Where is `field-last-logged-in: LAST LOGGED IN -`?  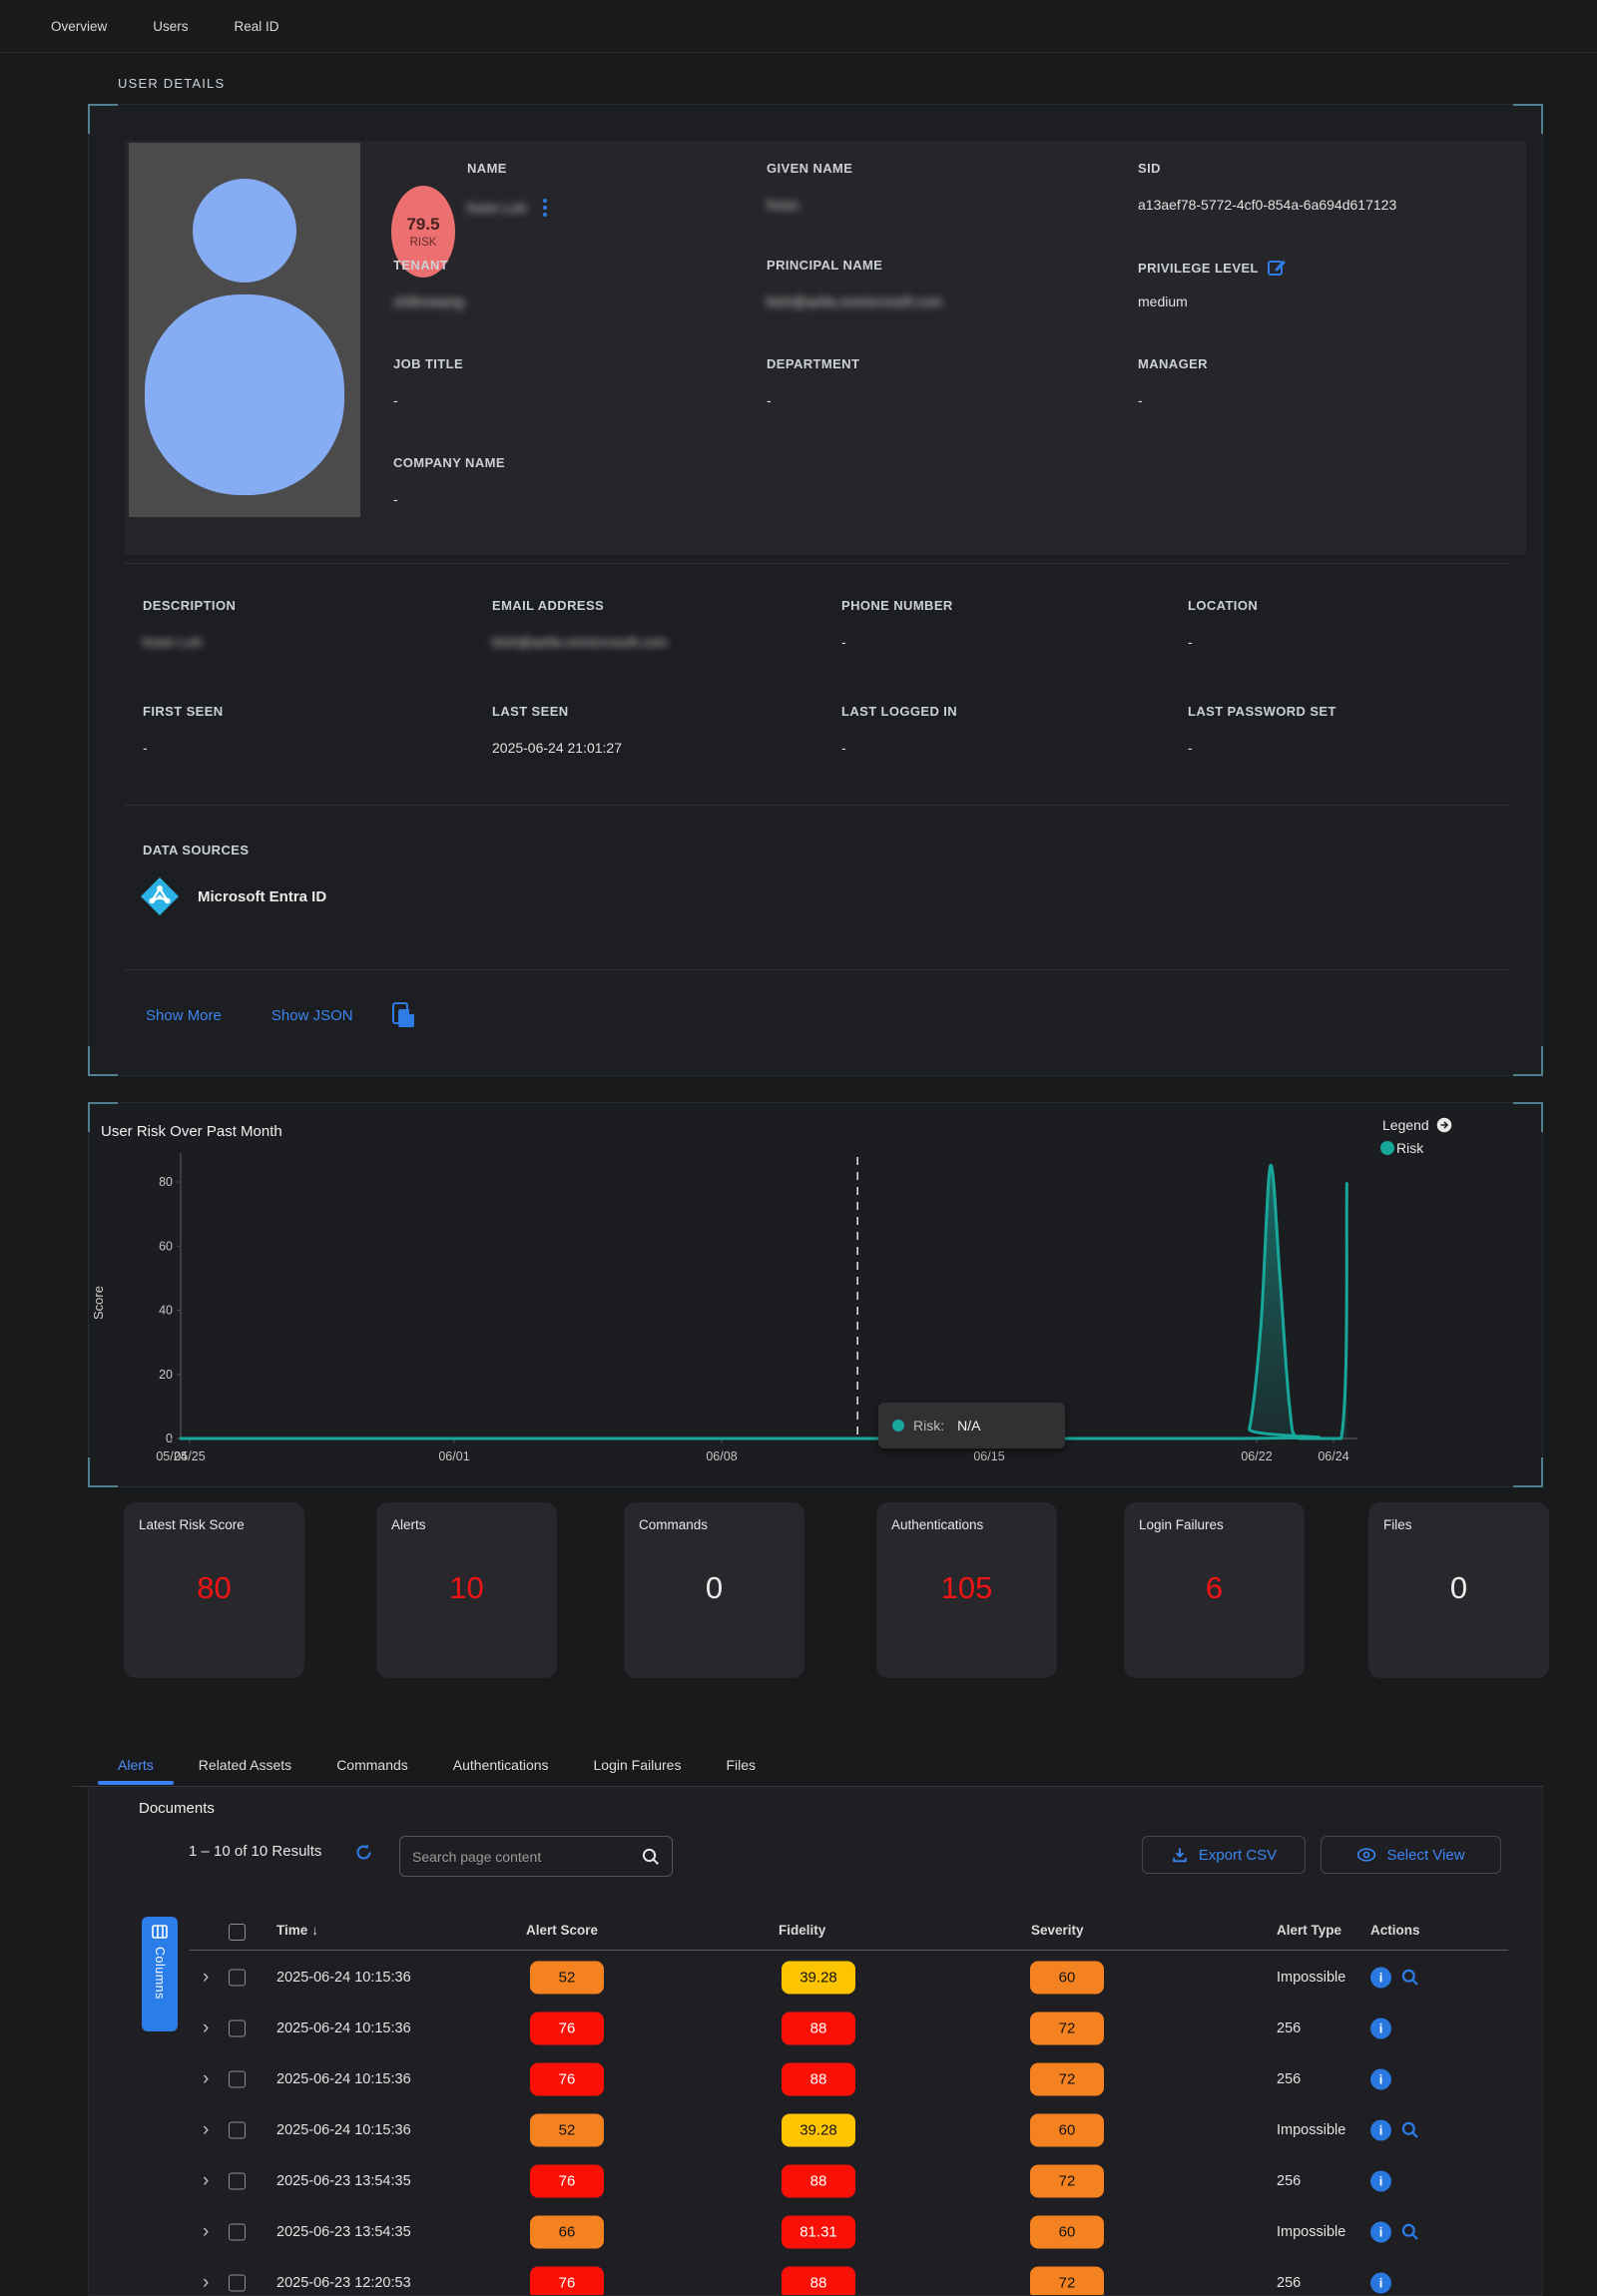 field-last-logged-in: LAST LOGGED IN - is located at coordinates (899, 730).